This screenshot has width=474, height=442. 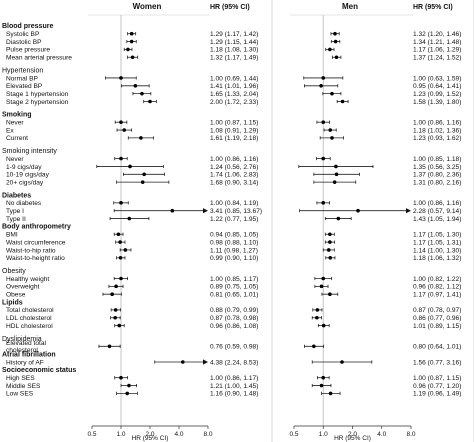 What do you see at coordinates (437, 219) in the screenshot?
I see `men-ci-text: 1.43 (1.05, 1.94)` at bounding box center [437, 219].